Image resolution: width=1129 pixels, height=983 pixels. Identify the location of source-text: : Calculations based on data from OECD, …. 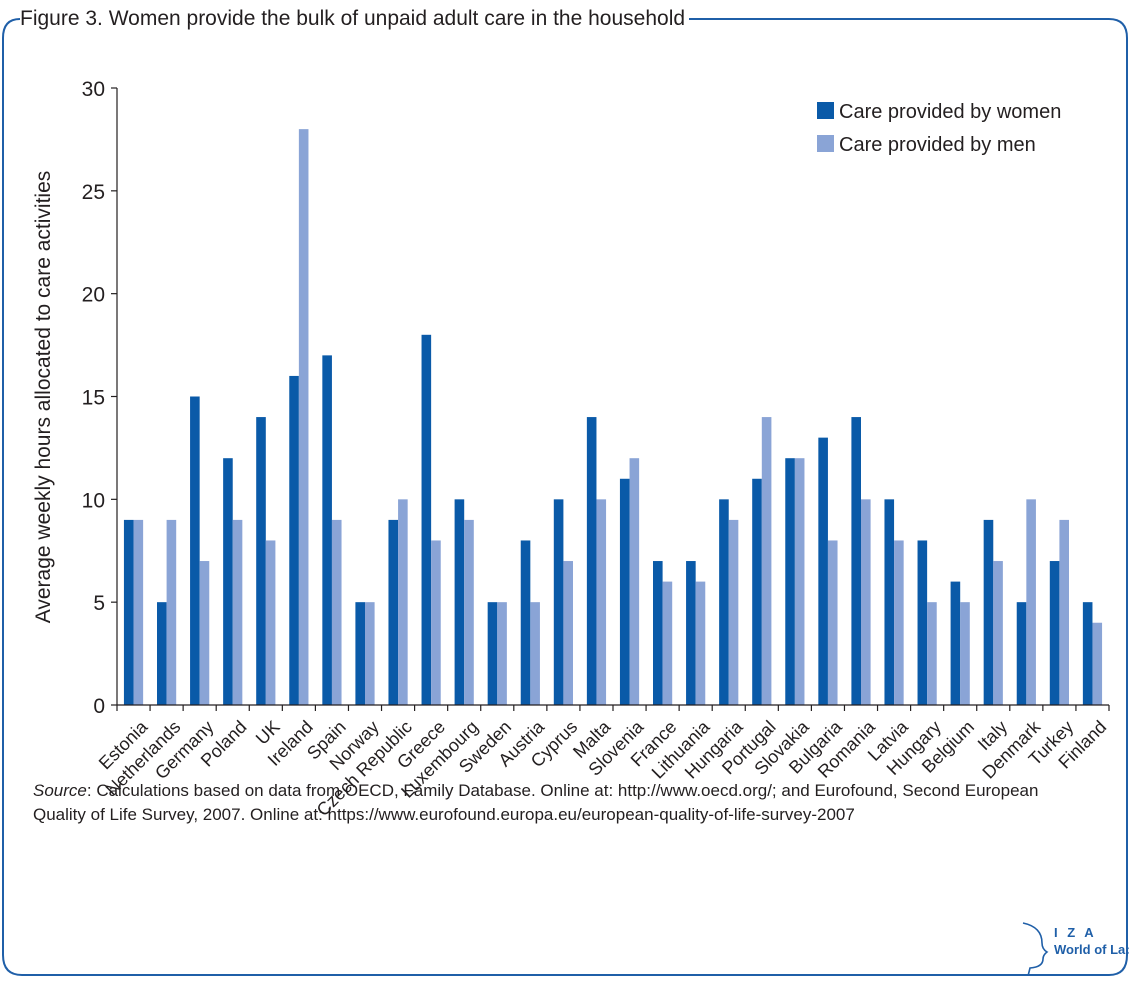
(536, 802).